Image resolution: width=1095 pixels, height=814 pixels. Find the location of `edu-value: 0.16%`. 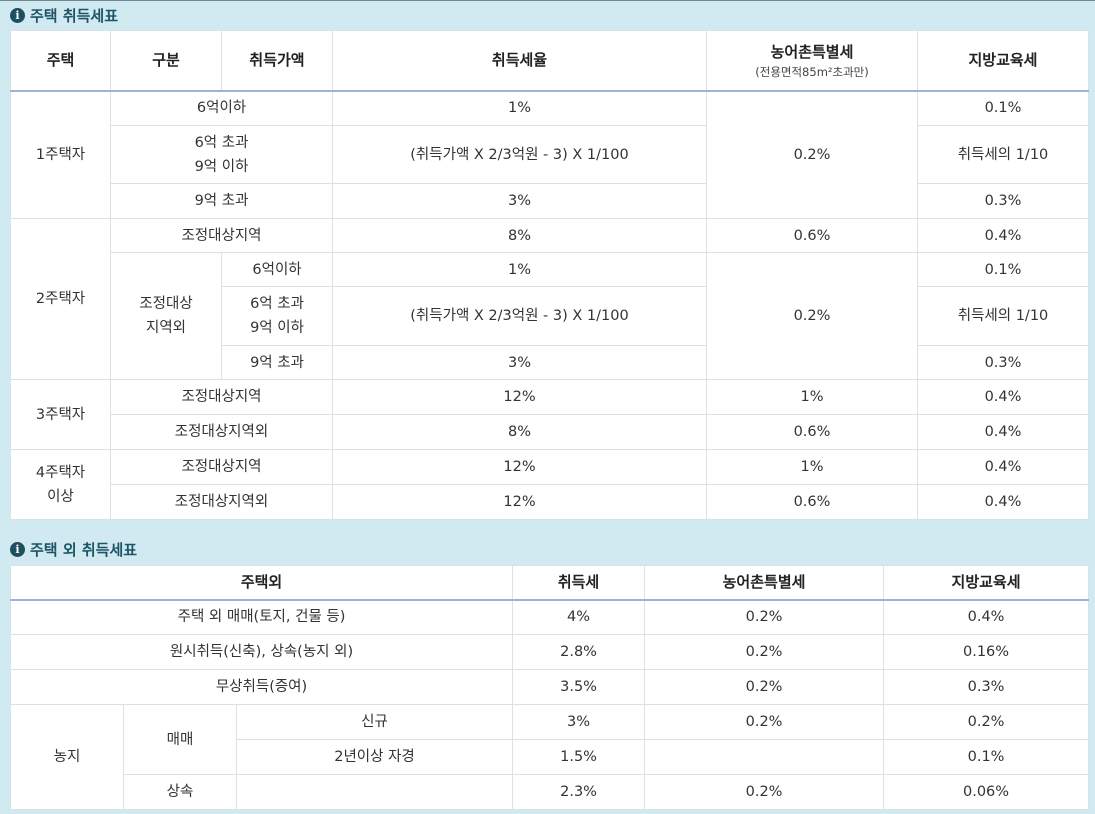

edu-value: 0.16% is located at coordinates (986, 652).